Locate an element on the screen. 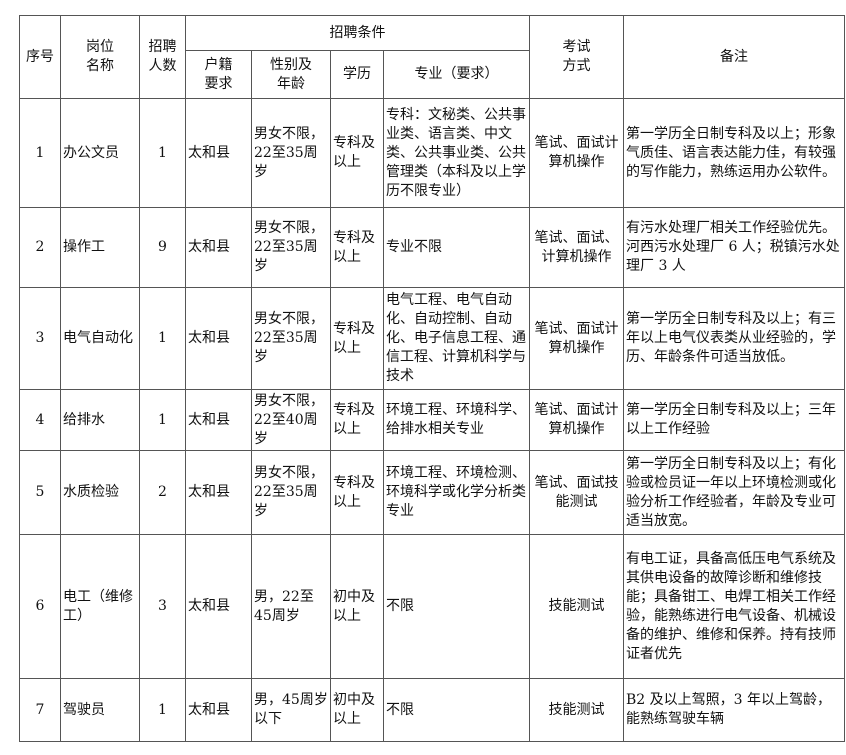  cell-position: 办公文员 is located at coordinates (100, 153).